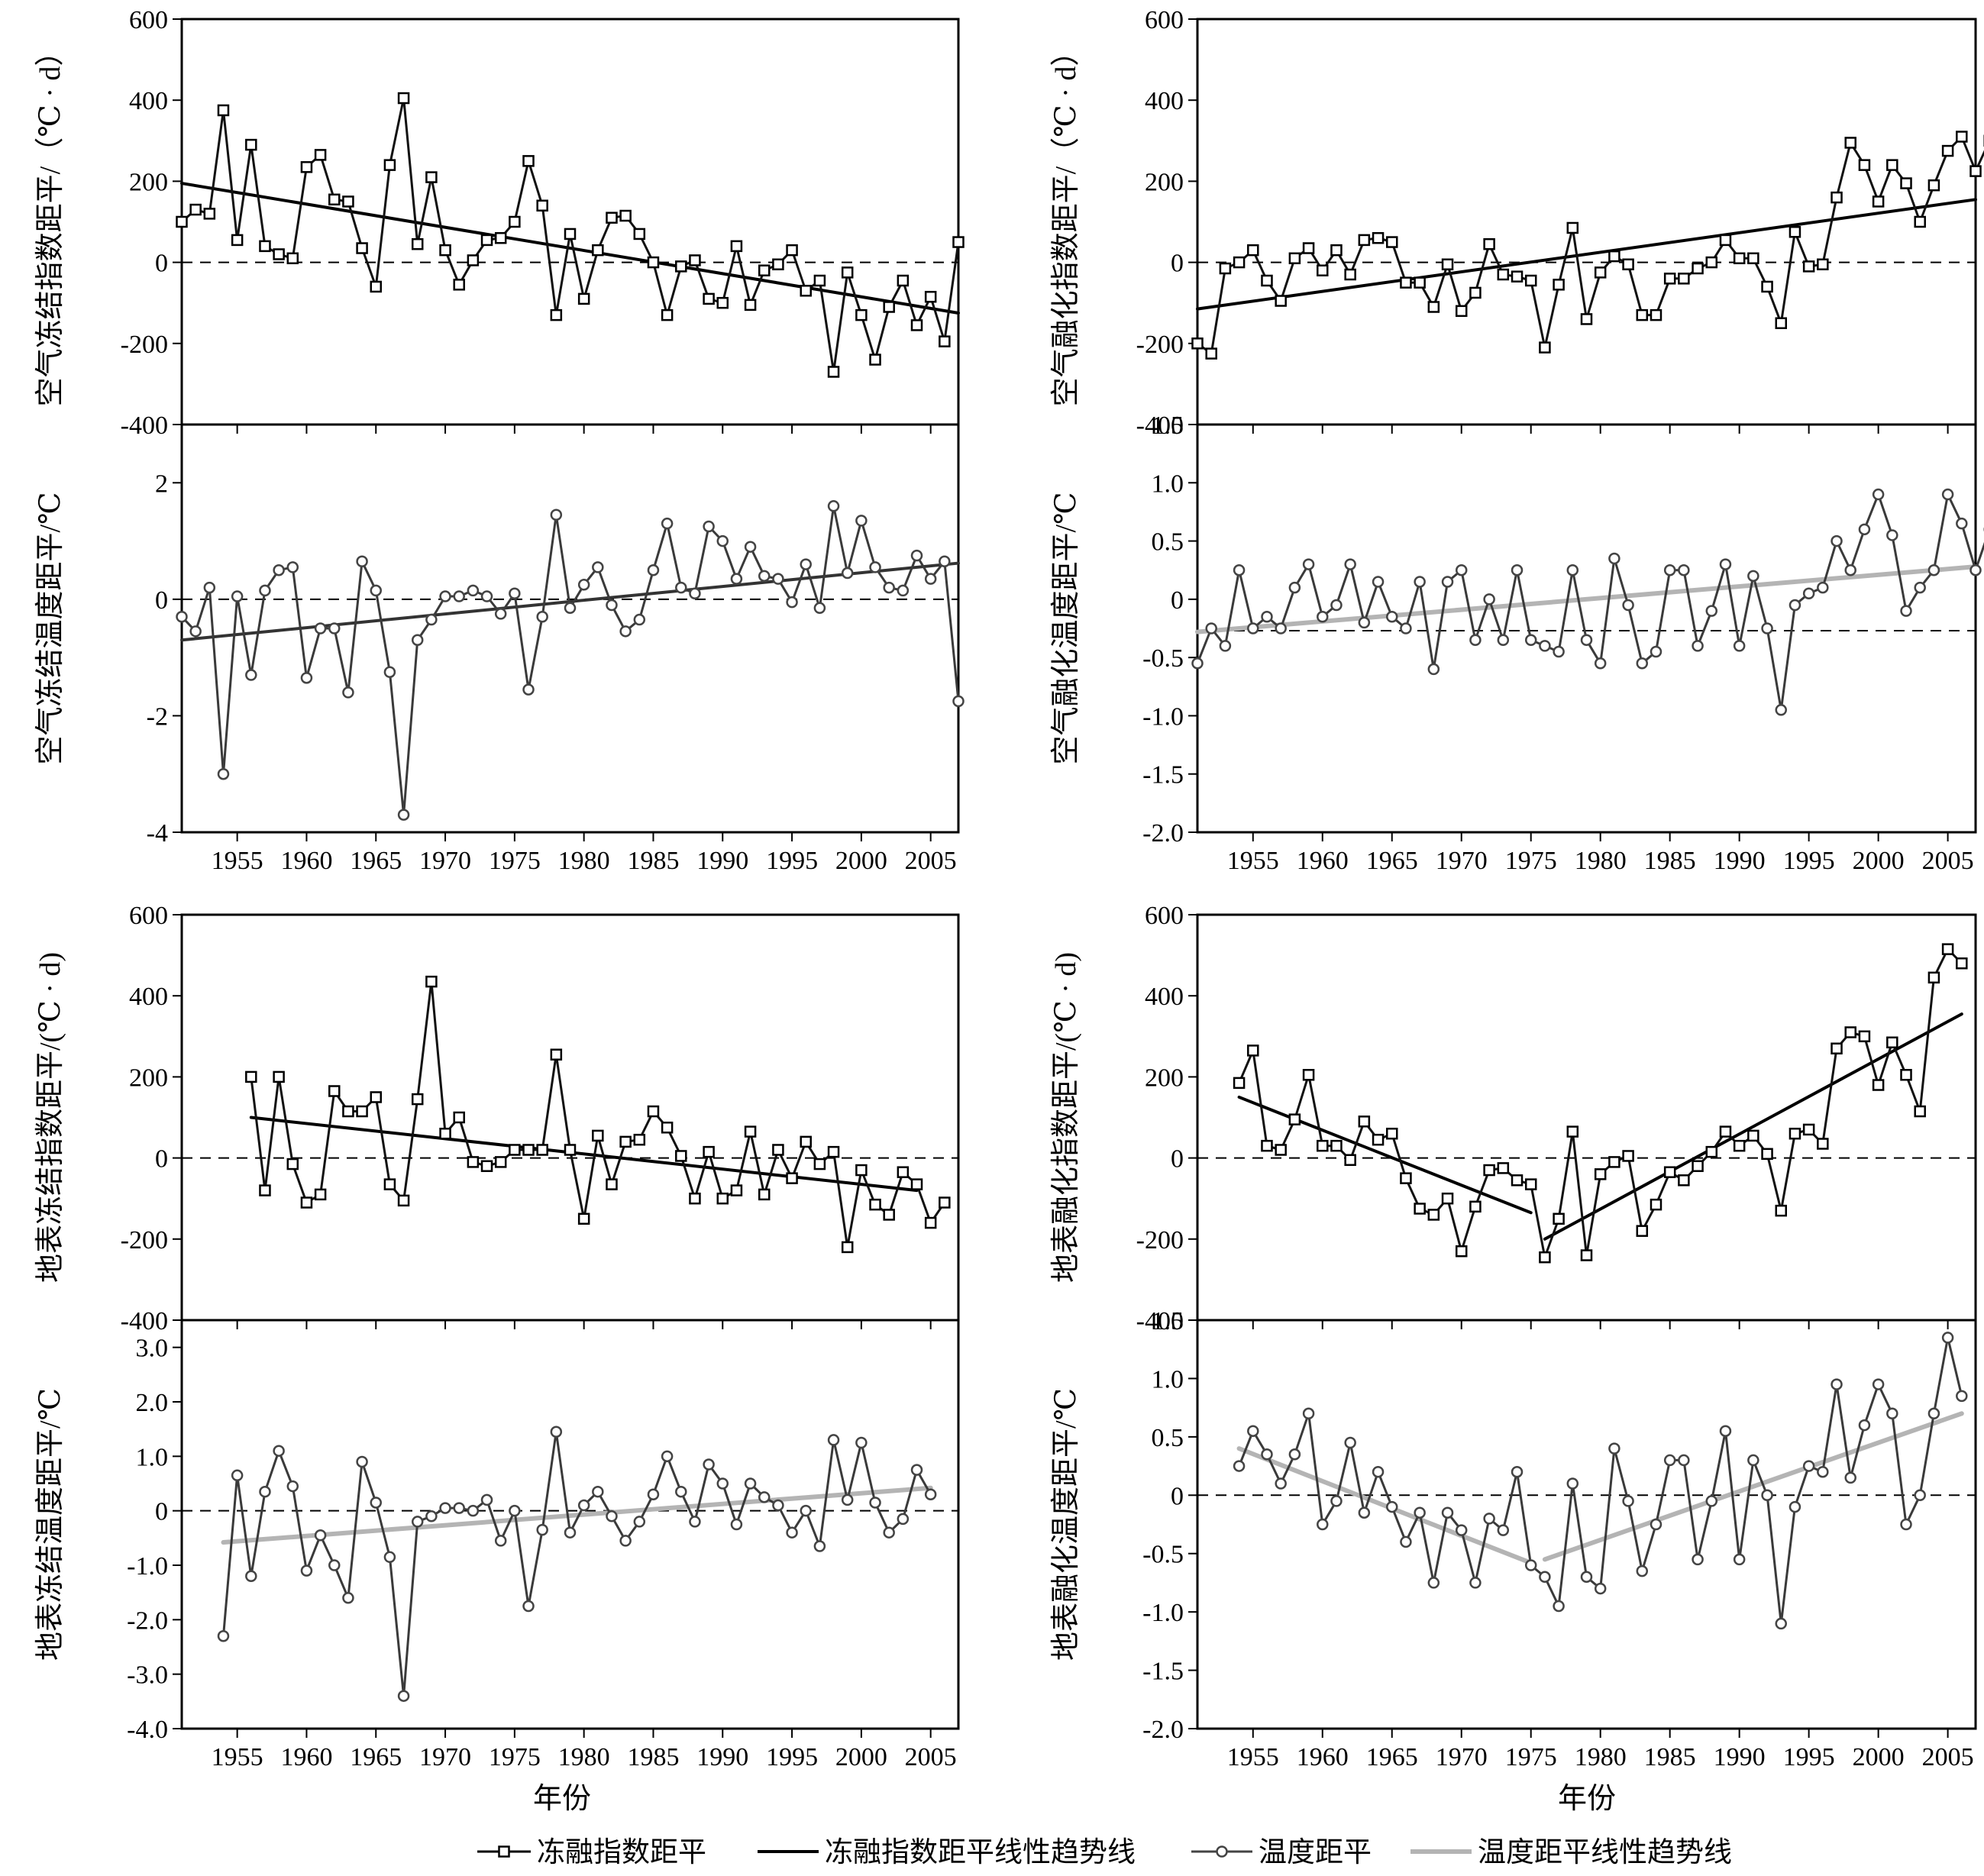 Image resolution: width=1984 pixels, height=1876 pixels. What do you see at coordinates (584, 861) in the screenshot?
I see `x-tick-label: 1980` at bounding box center [584, 861].